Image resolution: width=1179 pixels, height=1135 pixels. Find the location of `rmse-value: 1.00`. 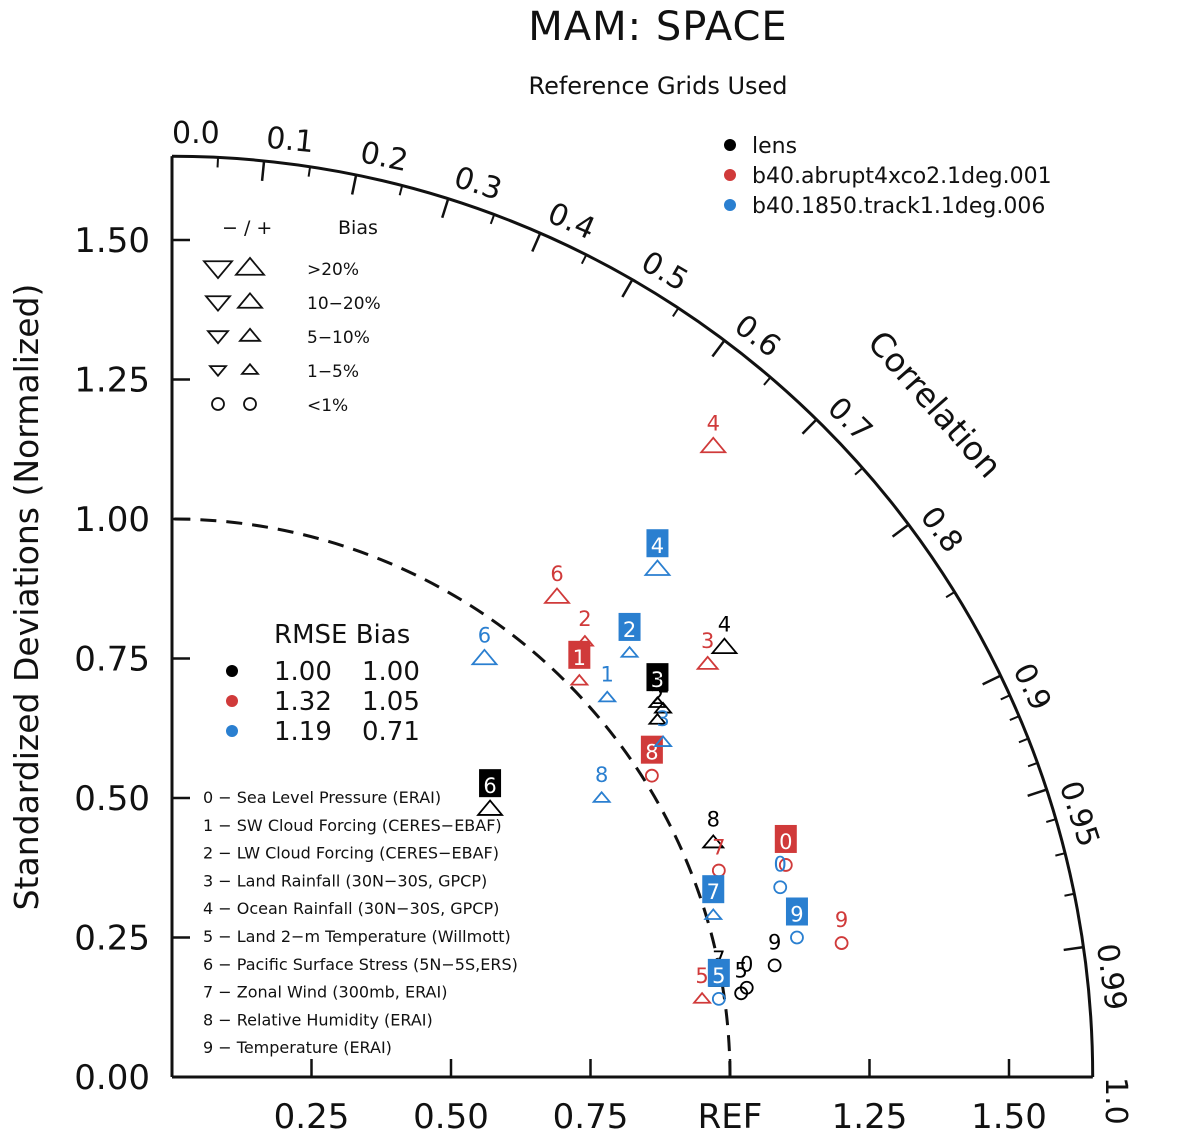

rmse-value: 1.00 is located at coordinates (303, 672).